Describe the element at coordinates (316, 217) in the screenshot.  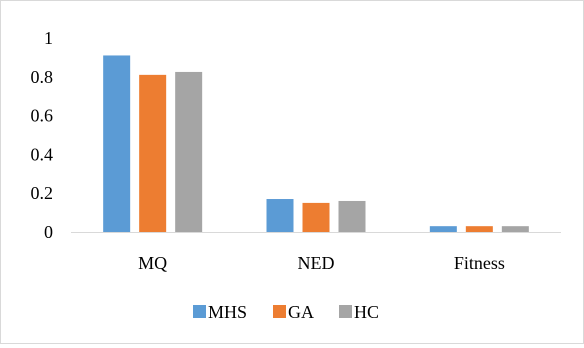
I see `bar-ga-ned` at that location.